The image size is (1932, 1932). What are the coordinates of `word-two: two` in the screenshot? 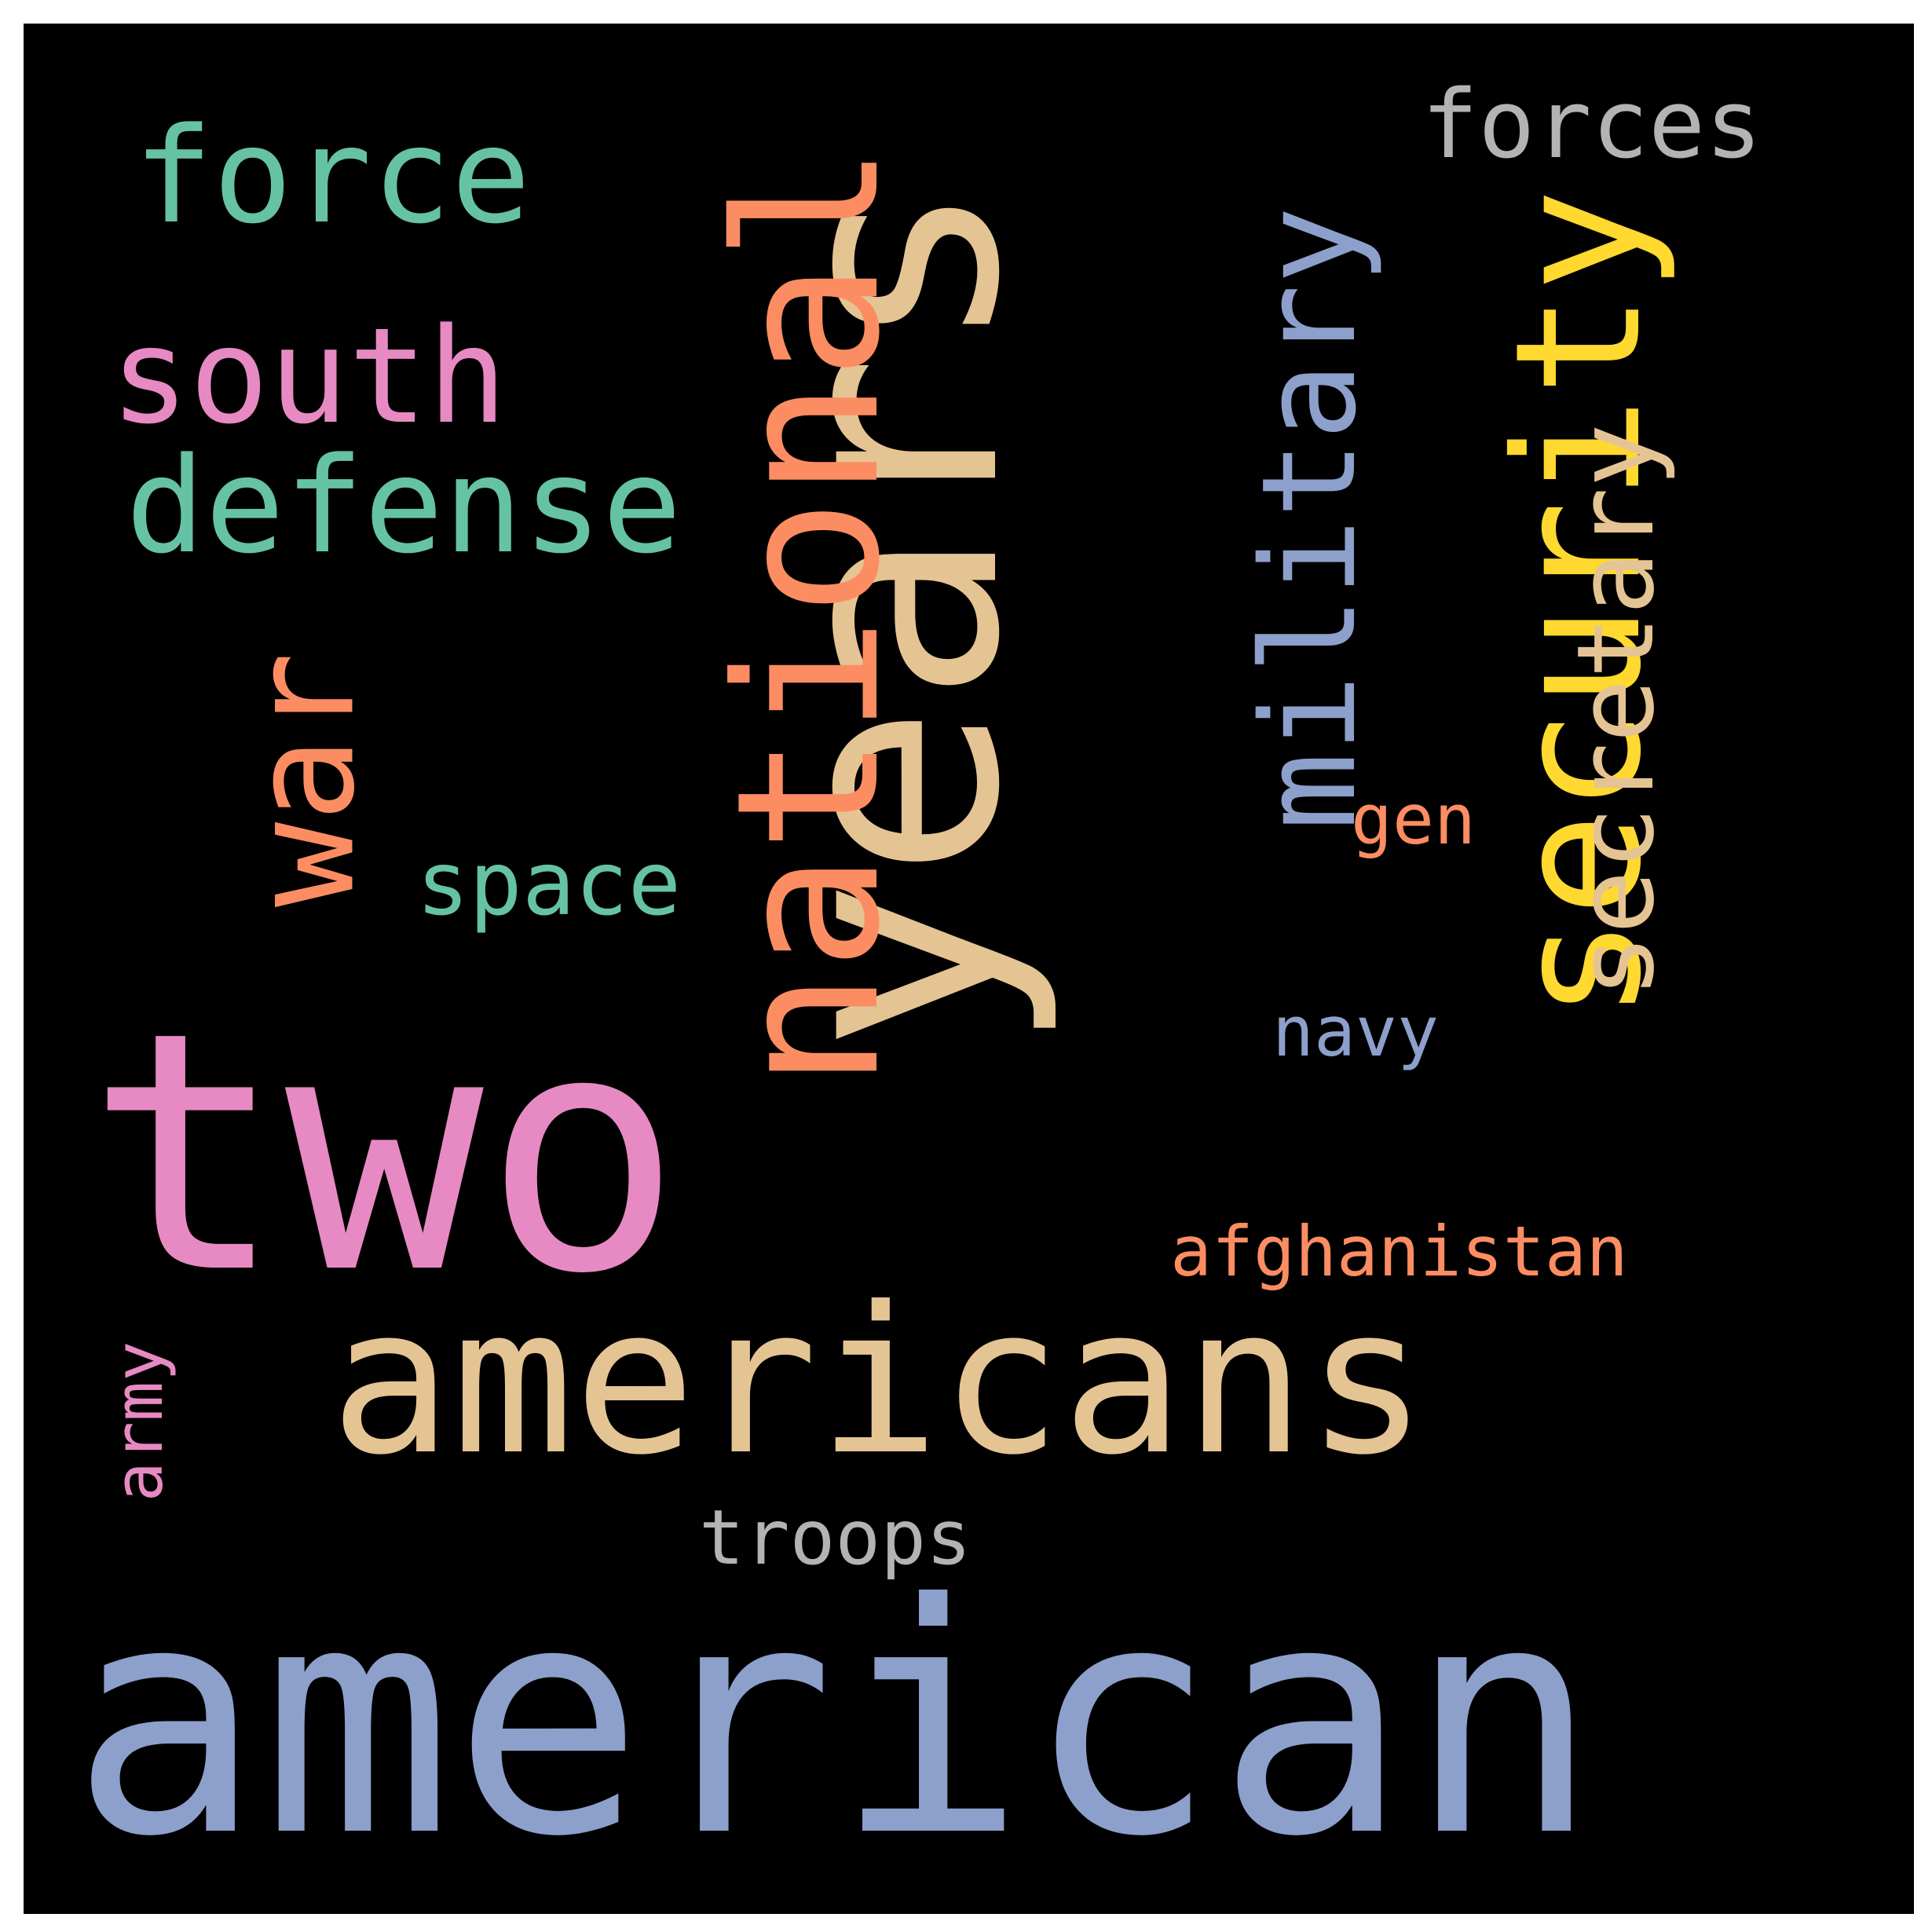 It's located at (384, 1154).